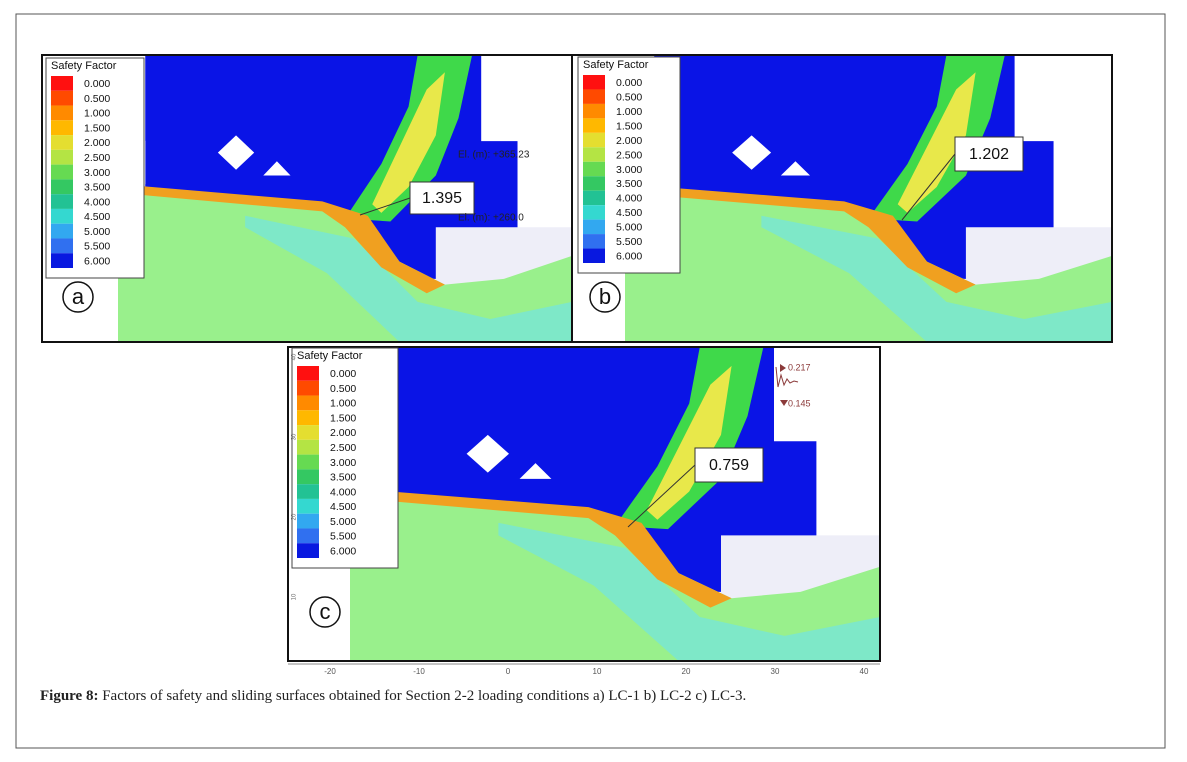 This screenshot has height=762, width=1187. What do you see at coordinates (295, 516) in the screenshot?
I see `y-tick-label: 20` at bounding box center [295, 516].